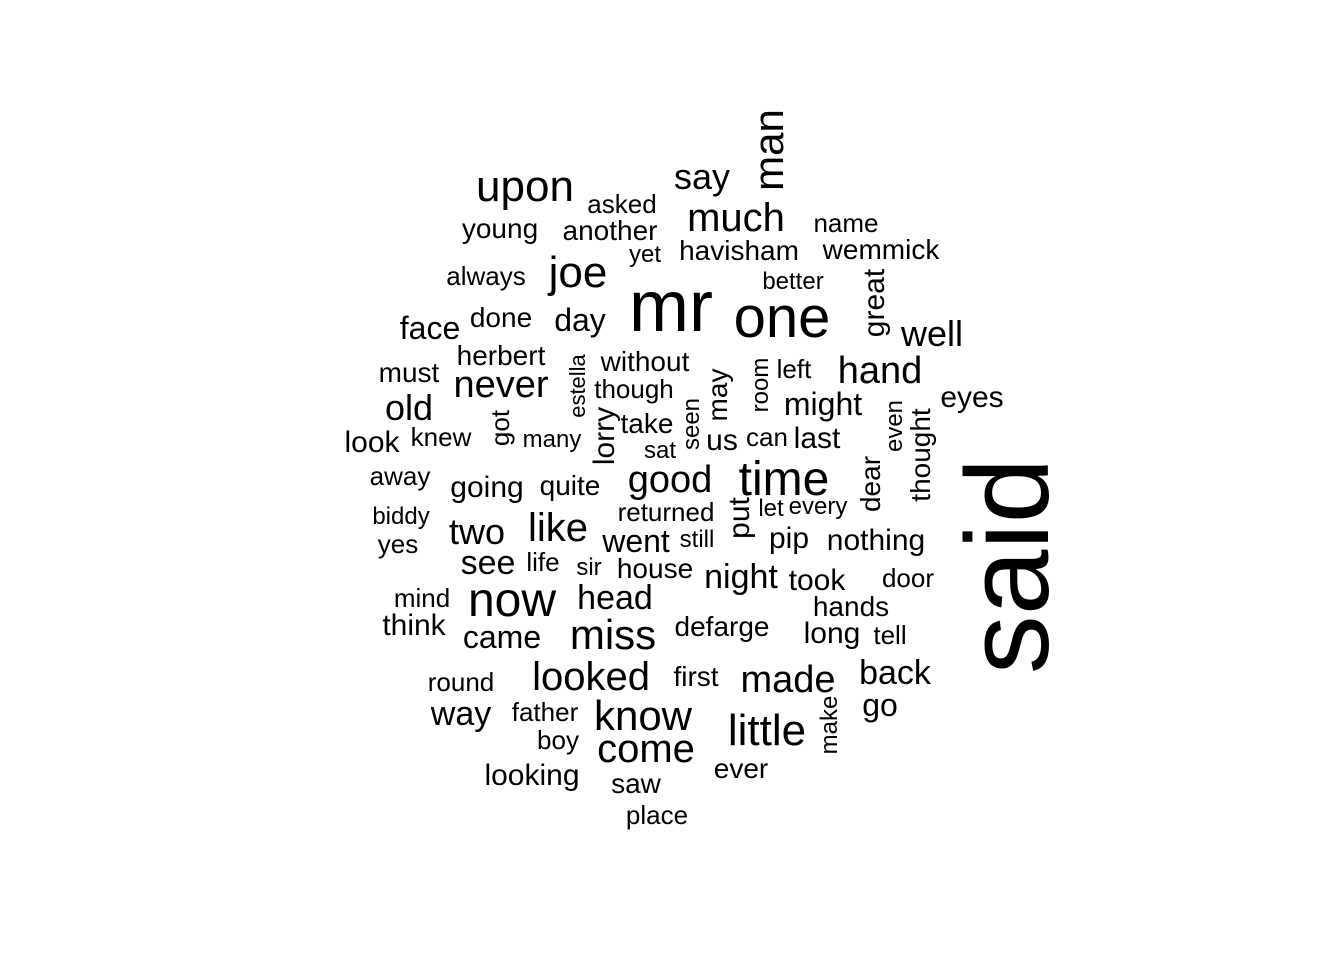 This screenshot has width=1344, height=960. What do you see at coordinates (794, 369) in the screenshot?
I see `word-left: left` at bounding box center [794, 369].